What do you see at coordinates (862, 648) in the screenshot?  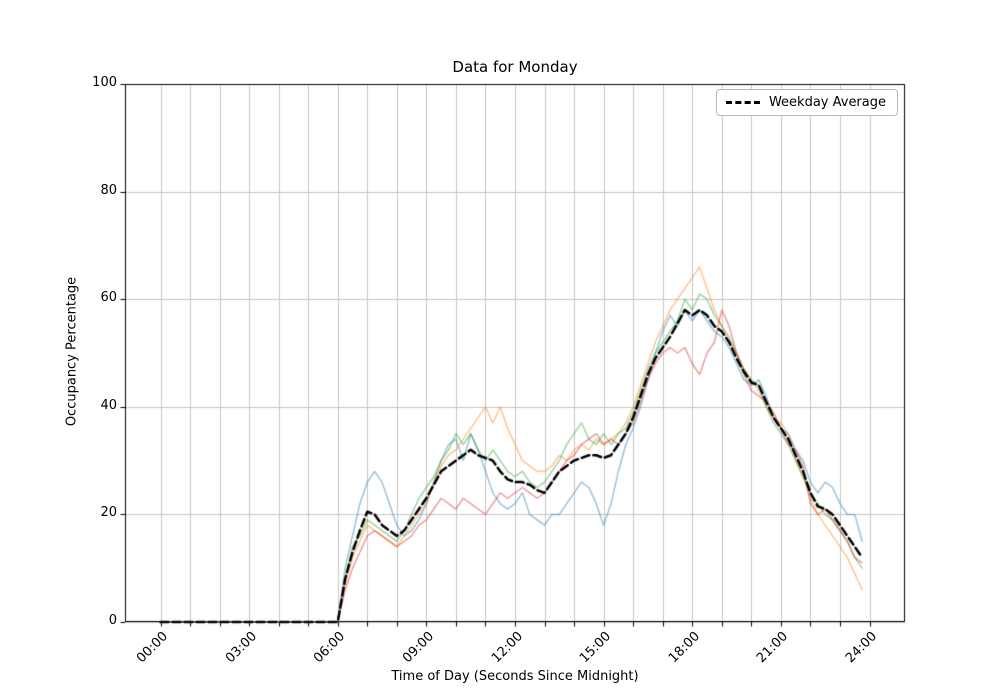 I see `x-tick-label: 24:00` at bounding box center [862, 648].